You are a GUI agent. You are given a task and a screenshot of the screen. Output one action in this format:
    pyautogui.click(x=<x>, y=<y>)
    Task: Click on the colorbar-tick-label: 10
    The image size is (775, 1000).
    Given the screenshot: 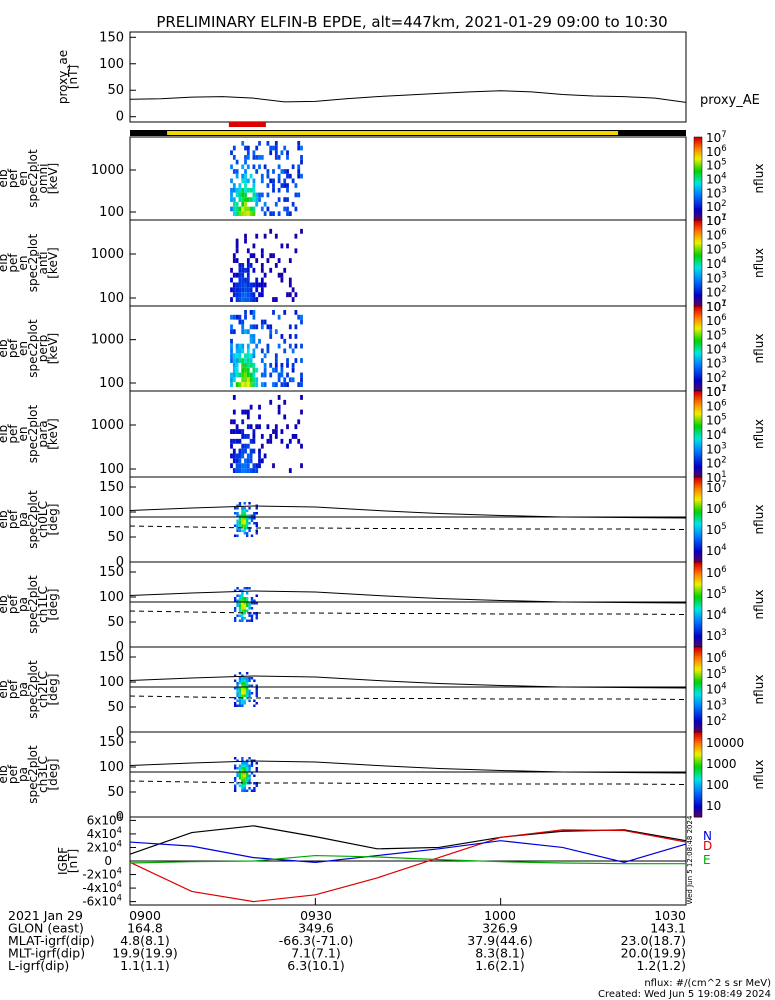 What is the action you would take?
    pyautogui.click(x=713, y=806)
    